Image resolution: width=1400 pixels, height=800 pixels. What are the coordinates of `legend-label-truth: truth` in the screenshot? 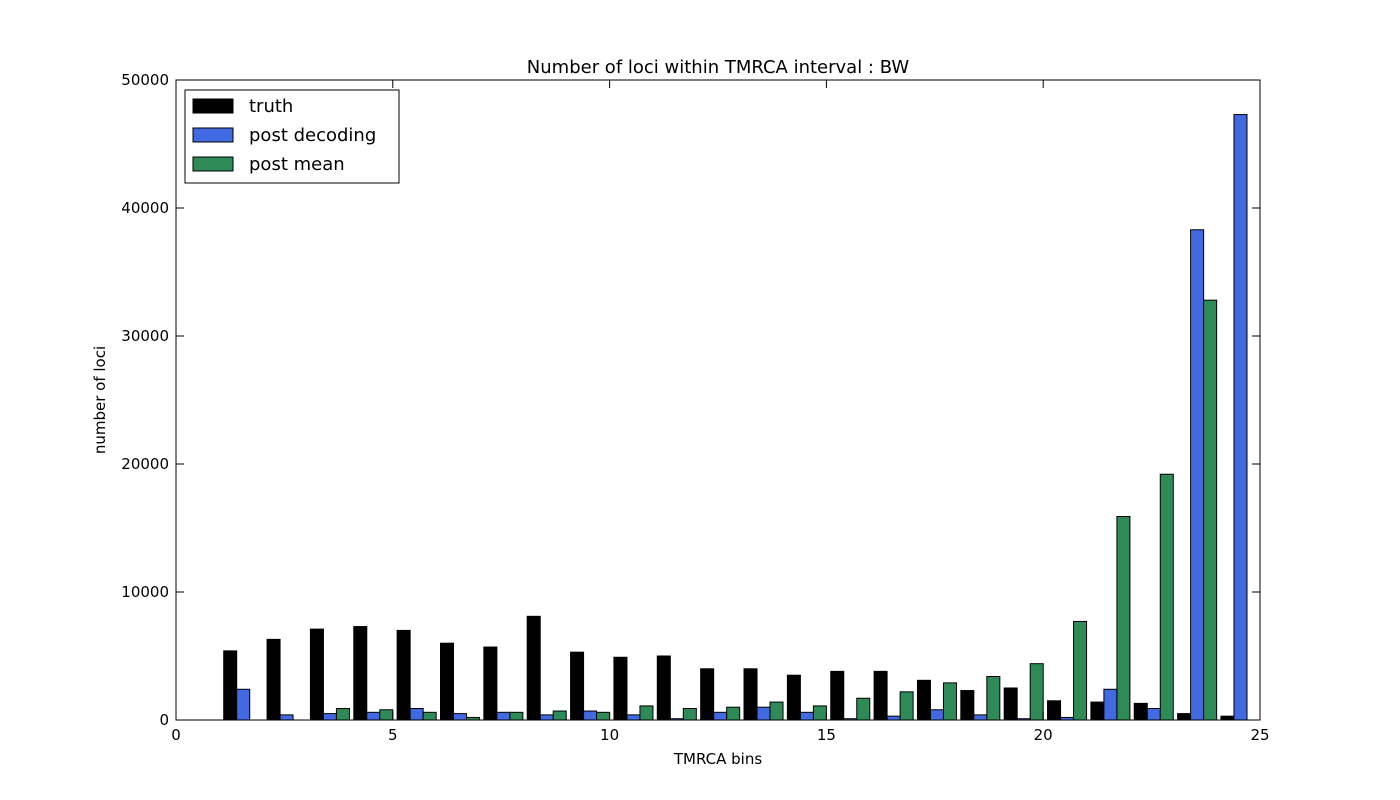 It's located at (271, 106).